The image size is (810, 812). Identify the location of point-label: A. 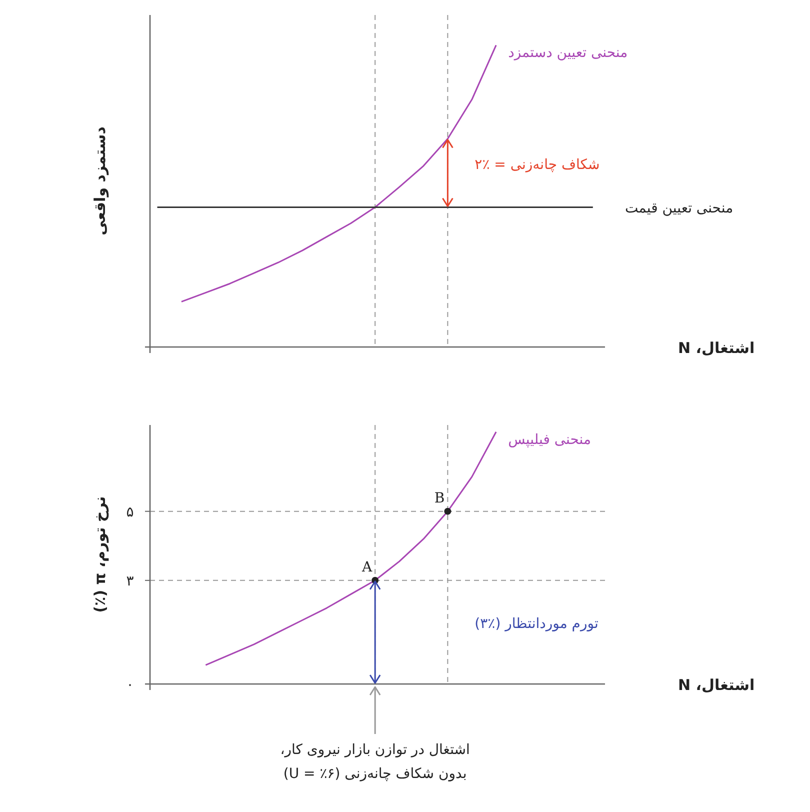
(367, 567).